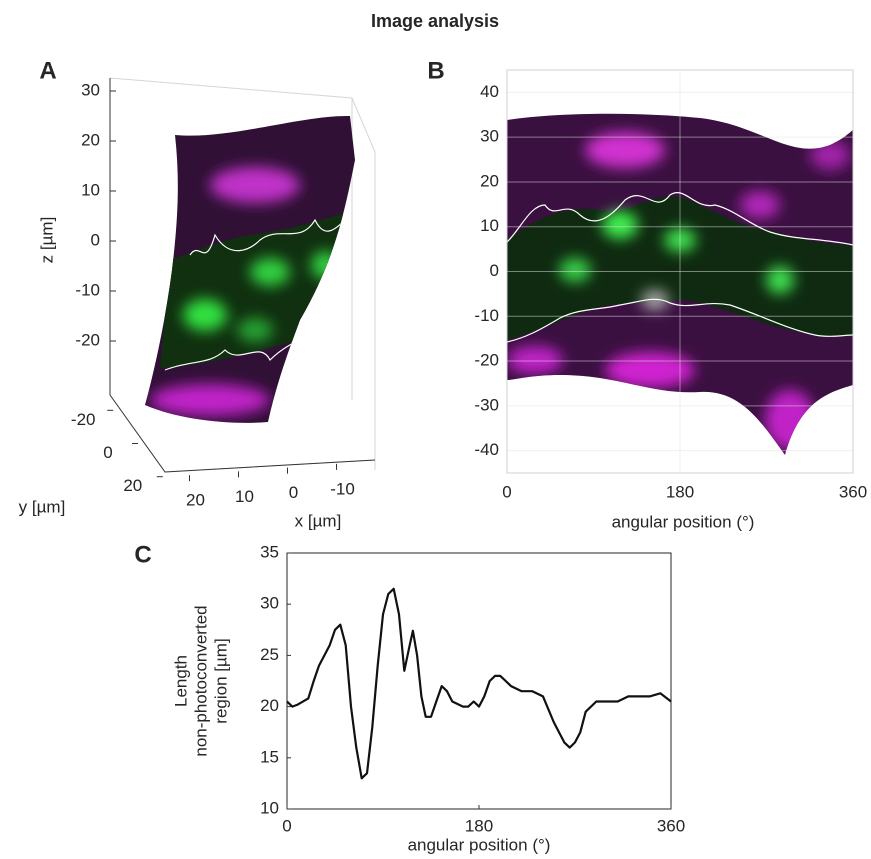 This screenshot has height=859, width=871. Describe the element at coordinates (46, 240) in the screenshot. I see `z-axis-label: z [µm]` at that location.